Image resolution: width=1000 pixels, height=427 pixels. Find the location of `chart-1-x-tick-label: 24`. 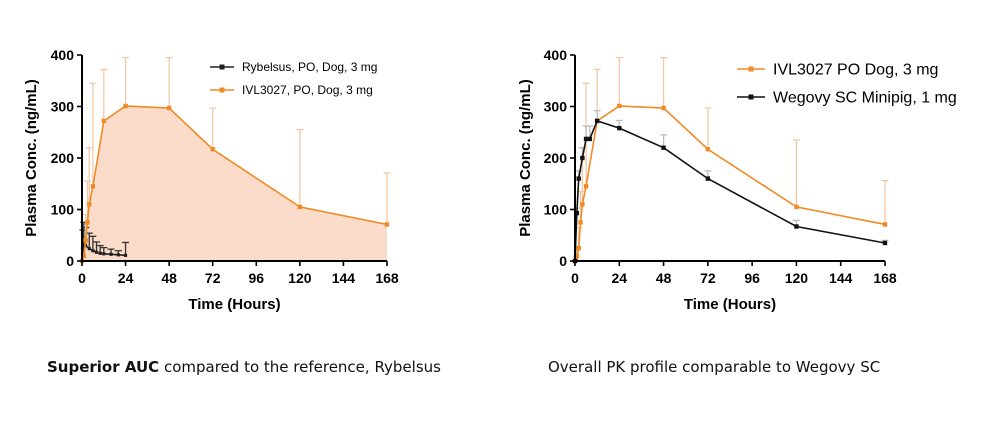

chart-1-x-tick-label: 24 is located at coordinates (619, 278).